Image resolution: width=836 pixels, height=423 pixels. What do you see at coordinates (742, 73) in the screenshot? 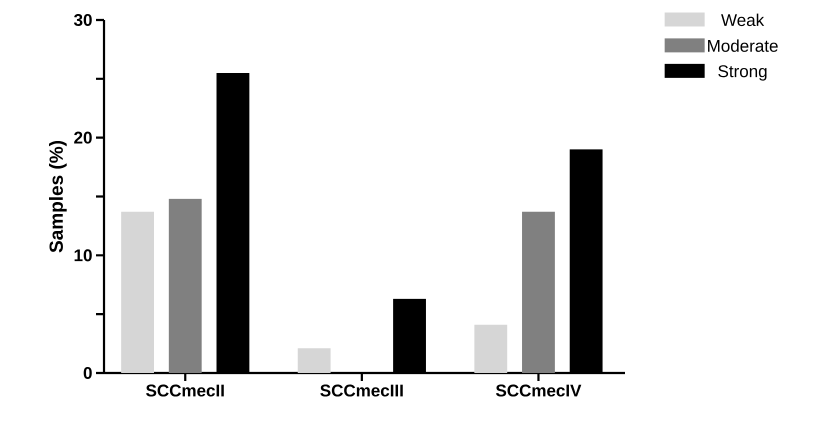
I see `legend-label: Strong` at bounding box center [742, 73].